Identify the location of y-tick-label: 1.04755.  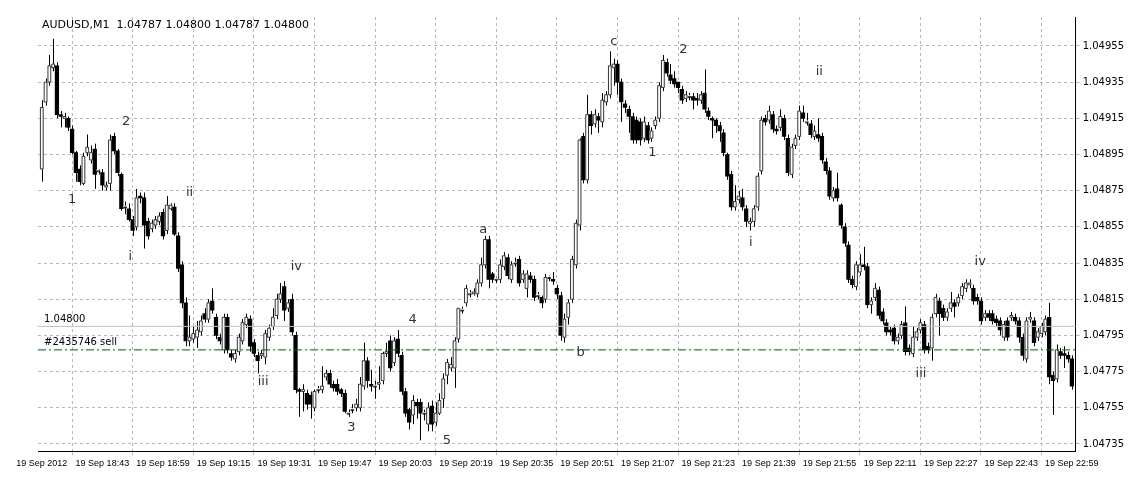
(1103, 407).